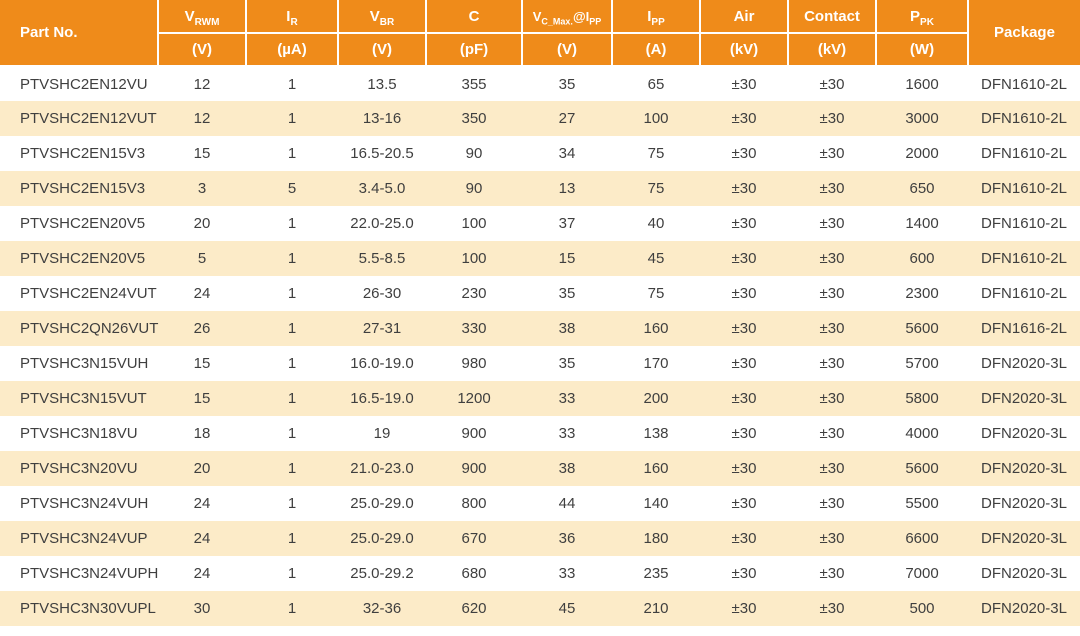 This screenshot has height=636, width=1080. Describe the element at coordinates (595, 21) in the screenshot. I see `header-vcmax-sub2: PP` at that location.